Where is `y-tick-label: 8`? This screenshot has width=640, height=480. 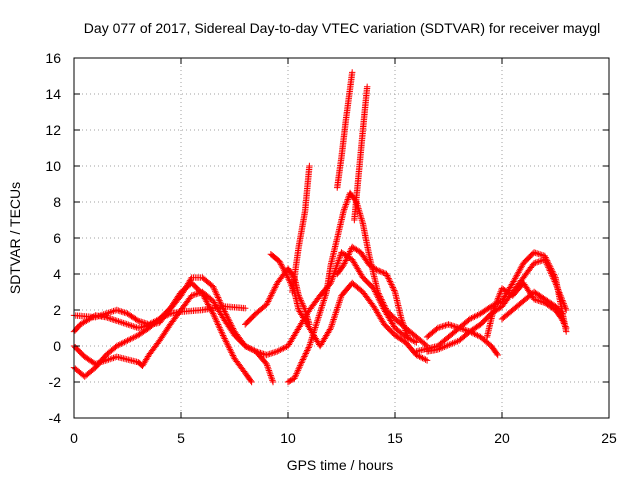 y-tick-label: 8 is located at coordinates (57, 202).